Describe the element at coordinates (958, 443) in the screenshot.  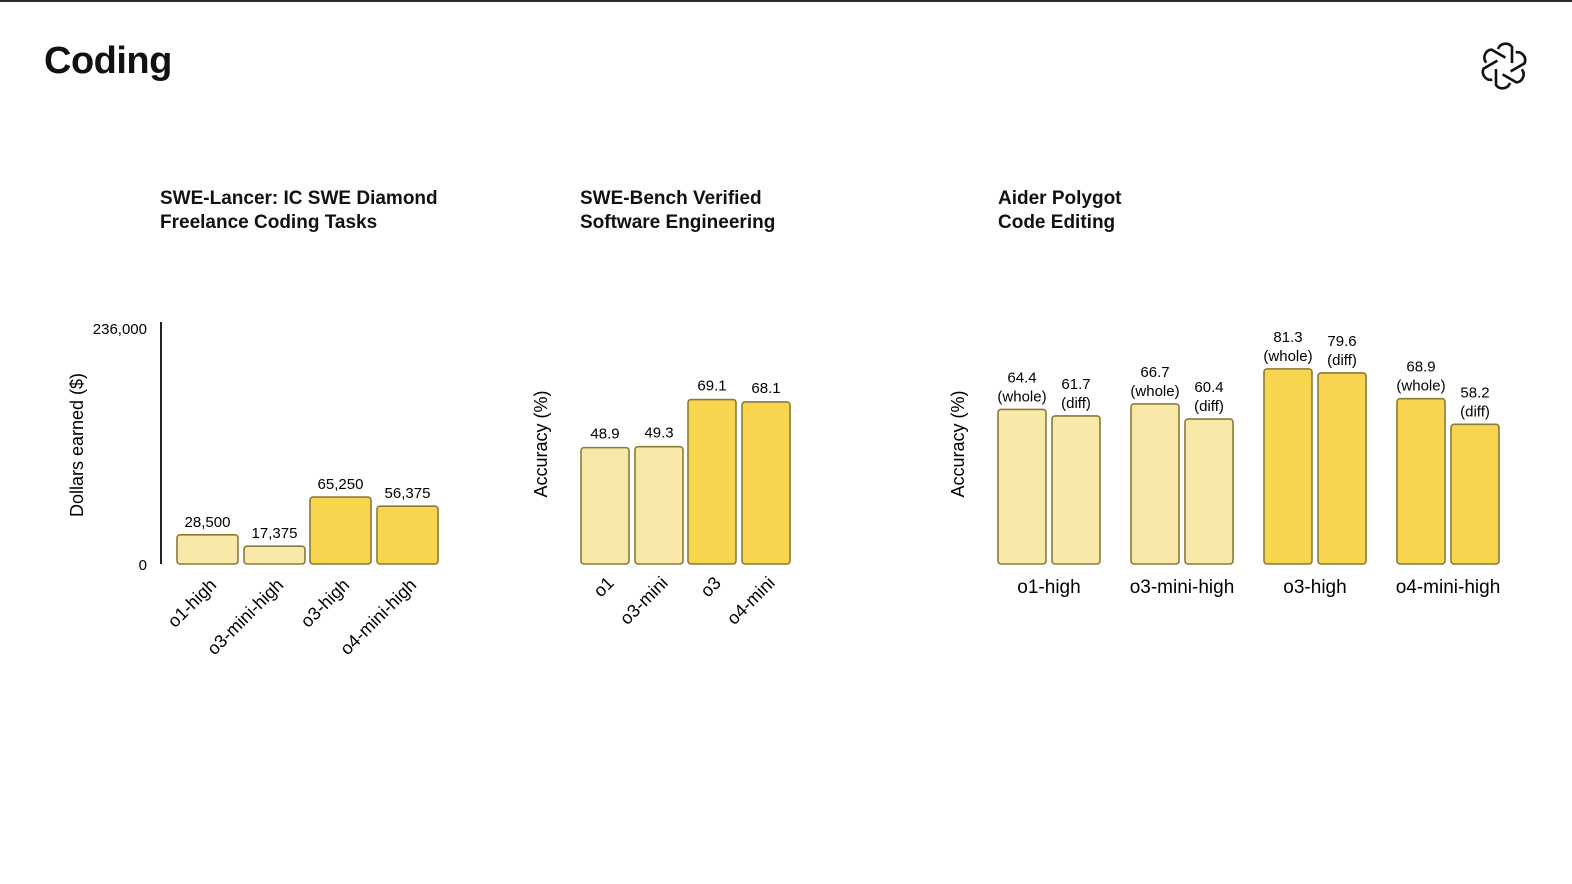
I see `chart3-y-axis-label: Accuracy (%)` at that location.